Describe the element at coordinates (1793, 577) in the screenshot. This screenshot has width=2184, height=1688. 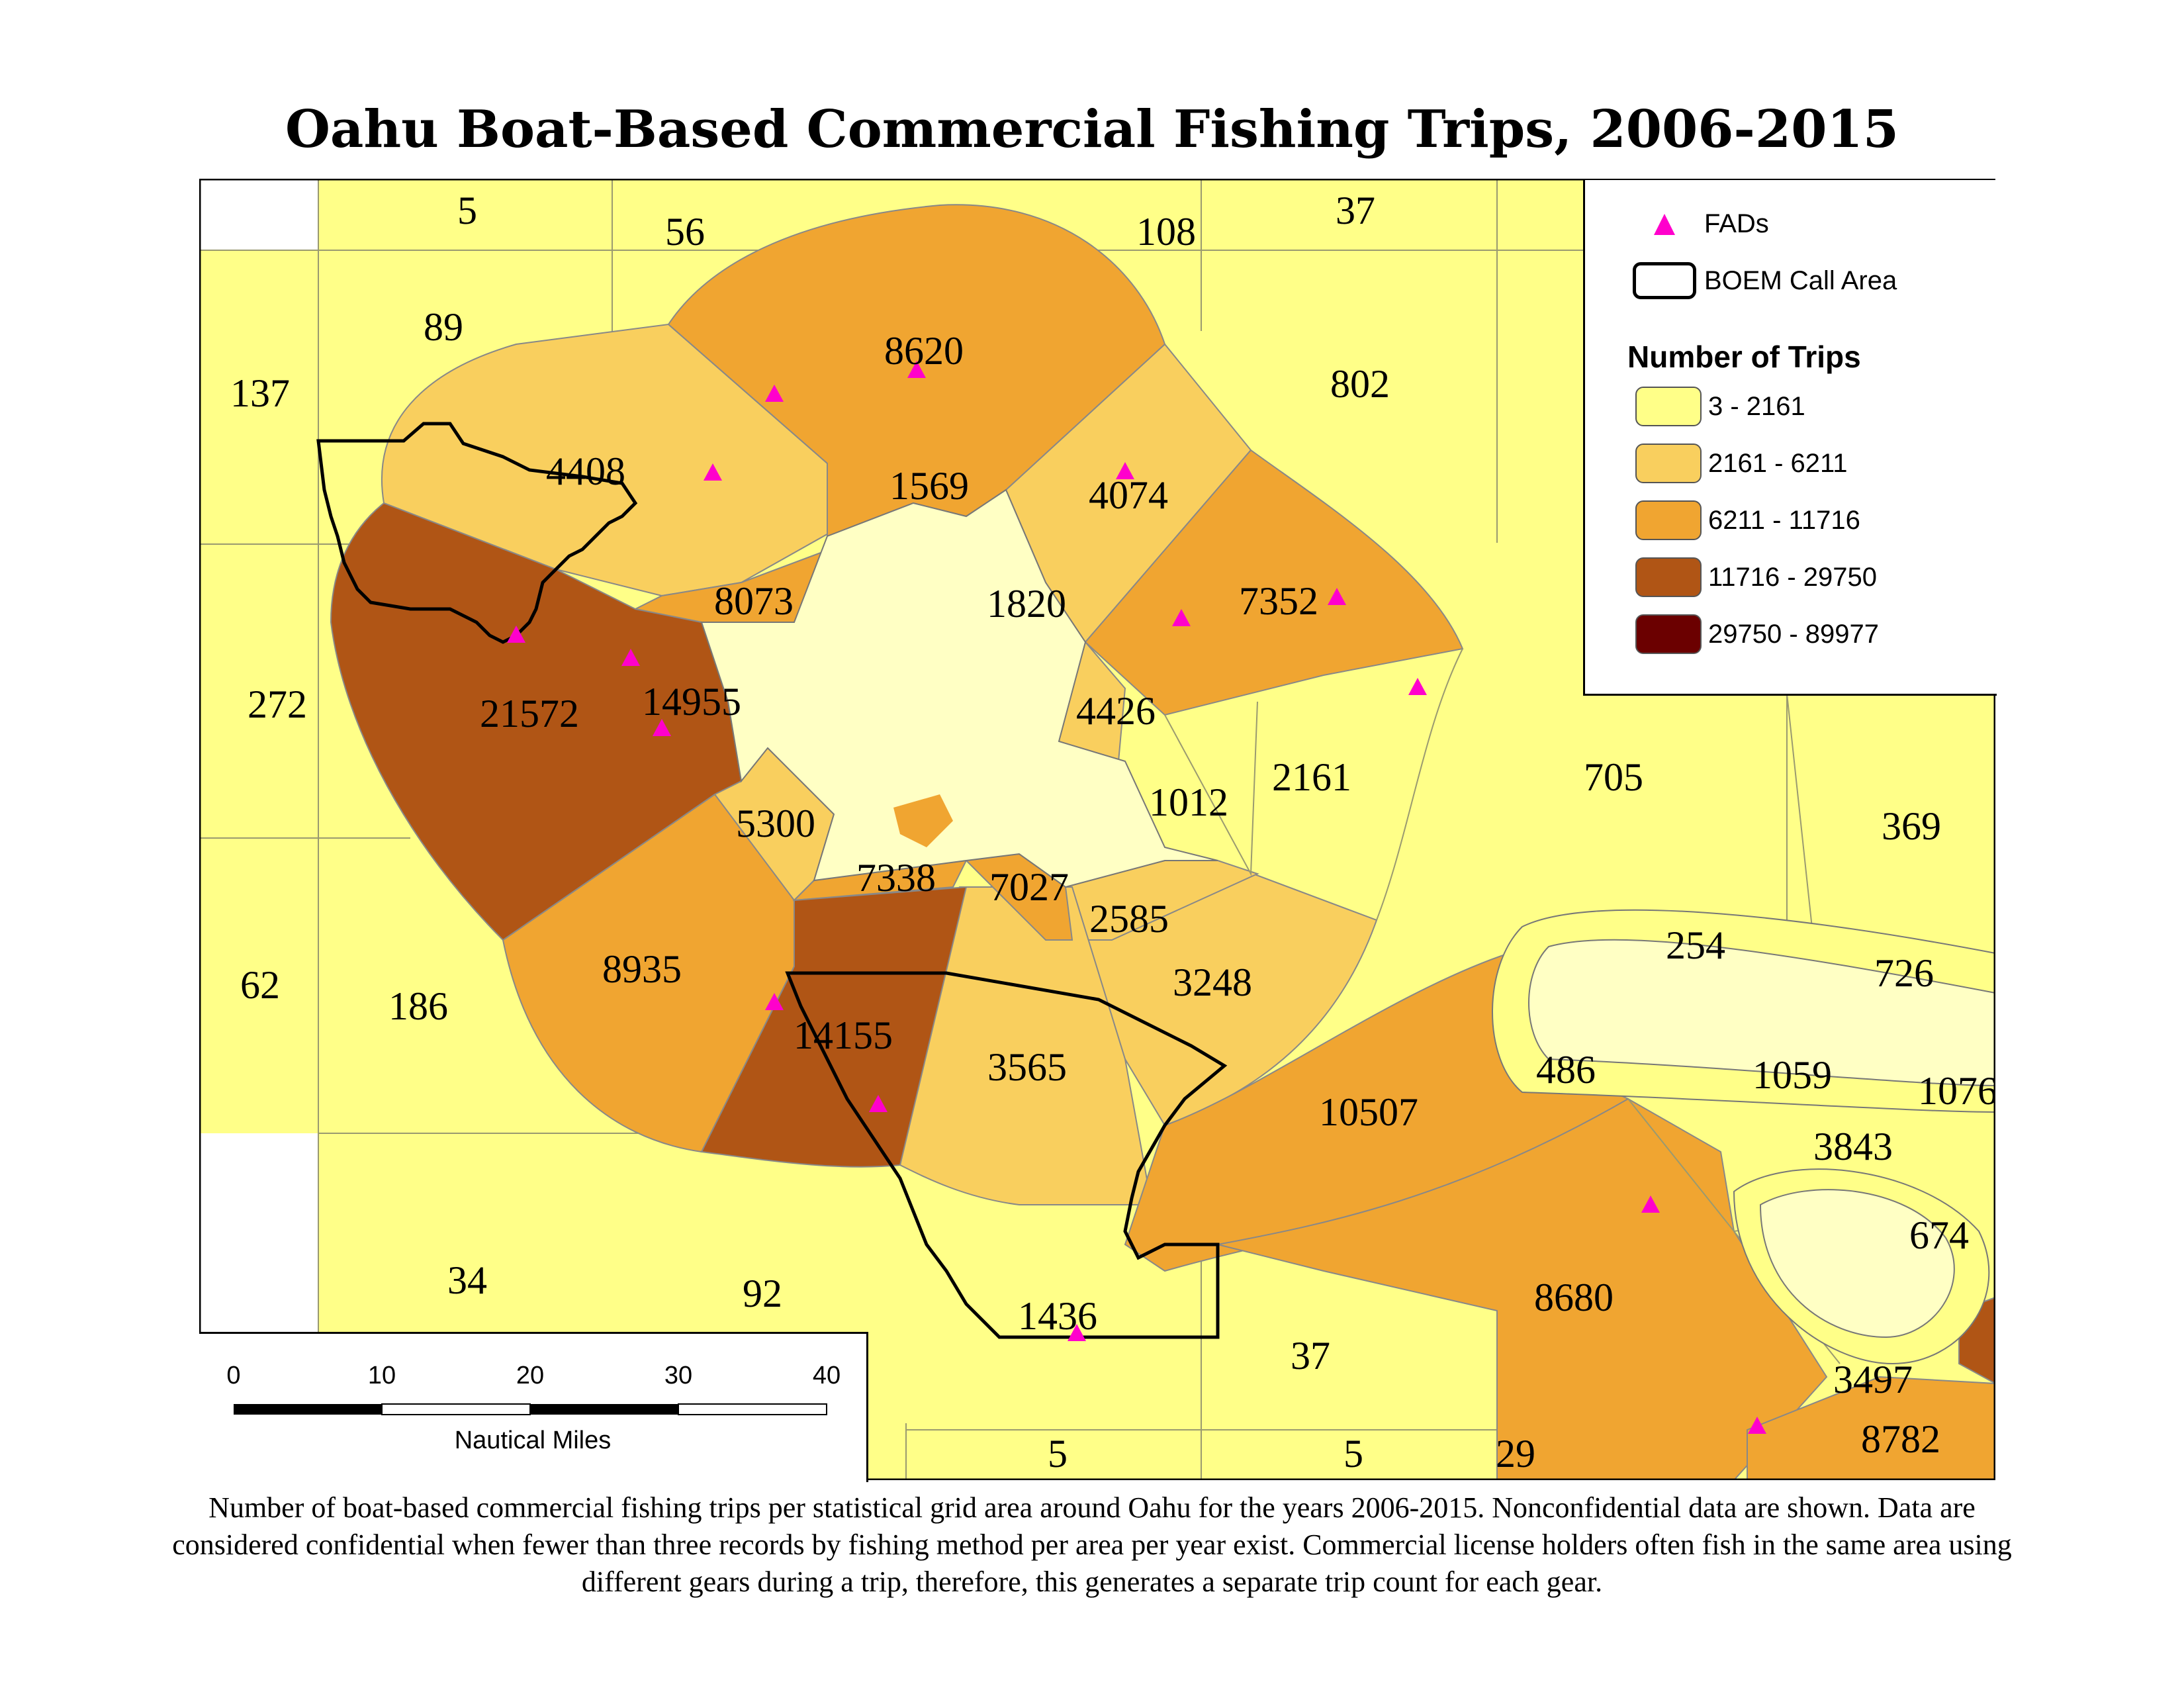
I see `legend-class-label: 11716 - 29750` at that location.